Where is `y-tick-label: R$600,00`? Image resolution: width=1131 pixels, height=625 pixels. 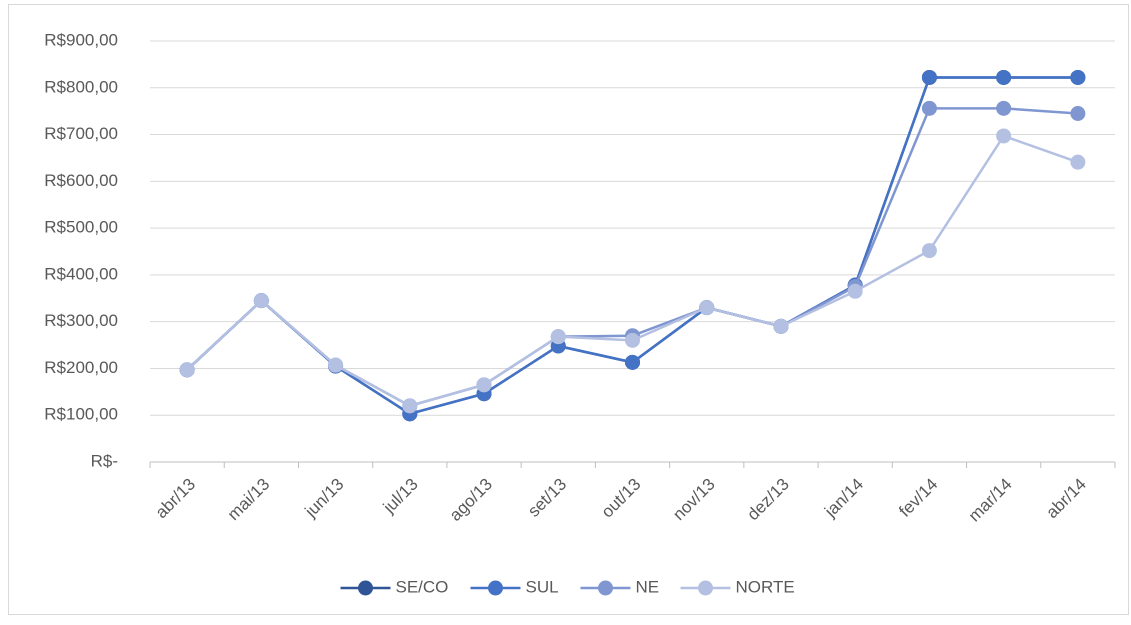
y-tick-label: R$600,00 is located at coordinates (81, 180).